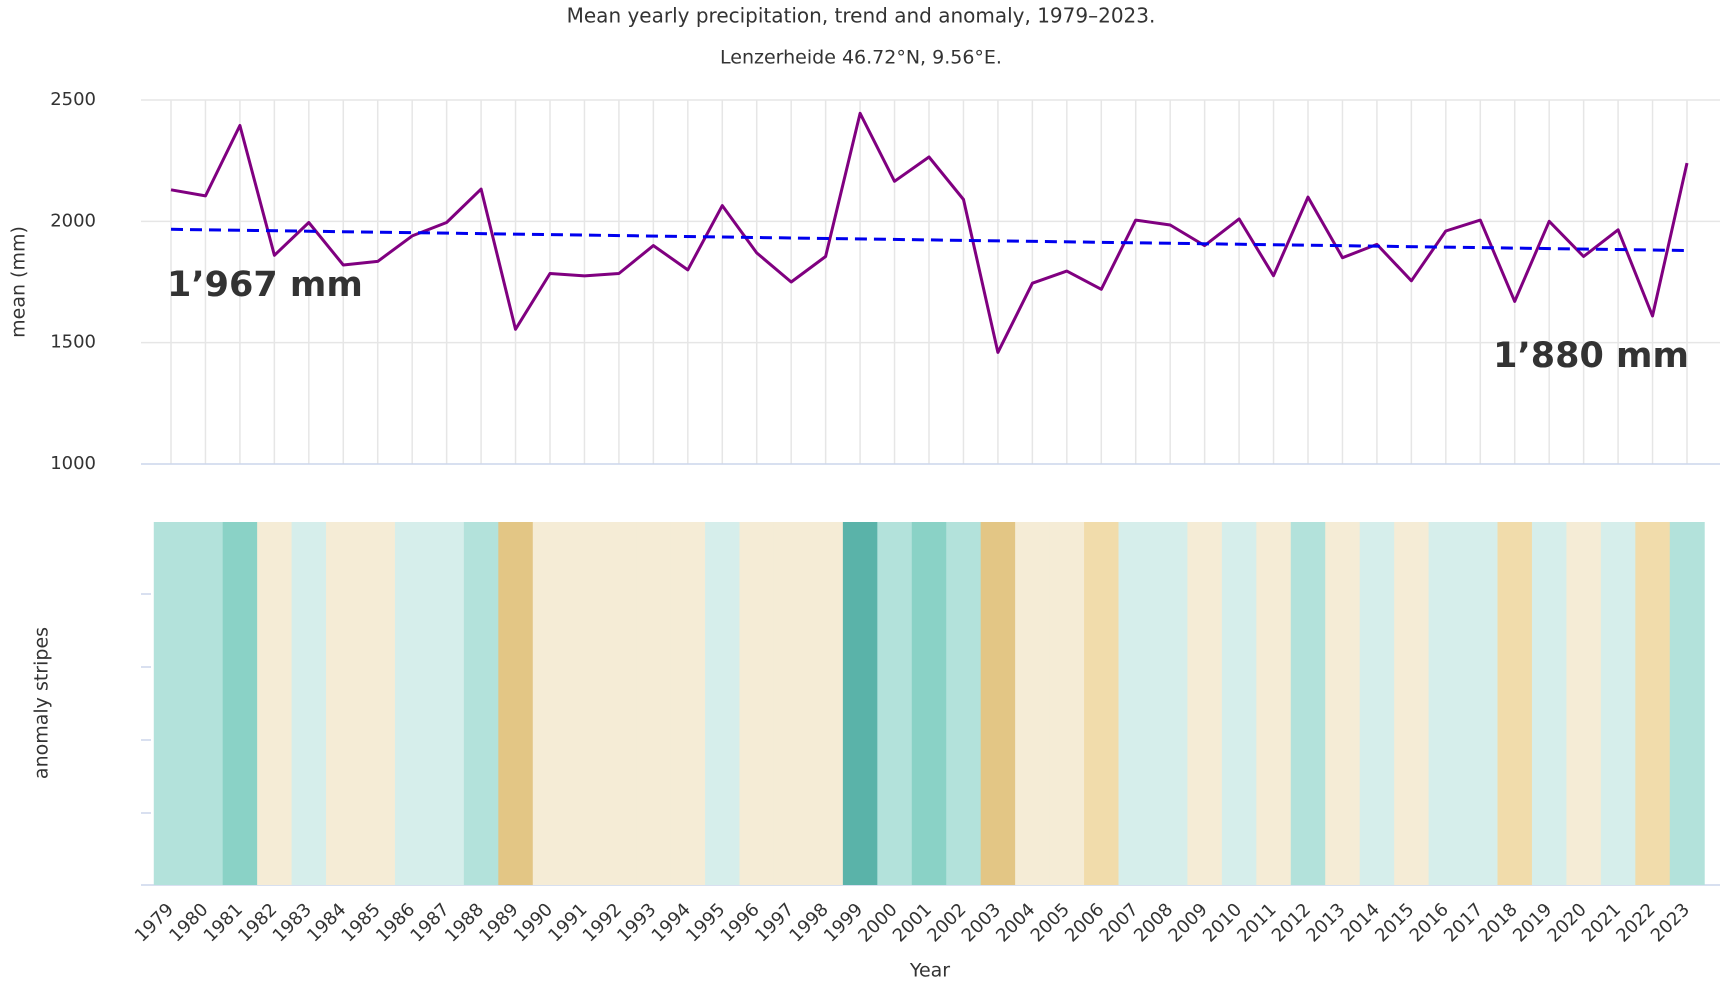 The width and height of the screenshot is (1723, 985). I want to click on y-tick-label: 1000, so click(73, 463).